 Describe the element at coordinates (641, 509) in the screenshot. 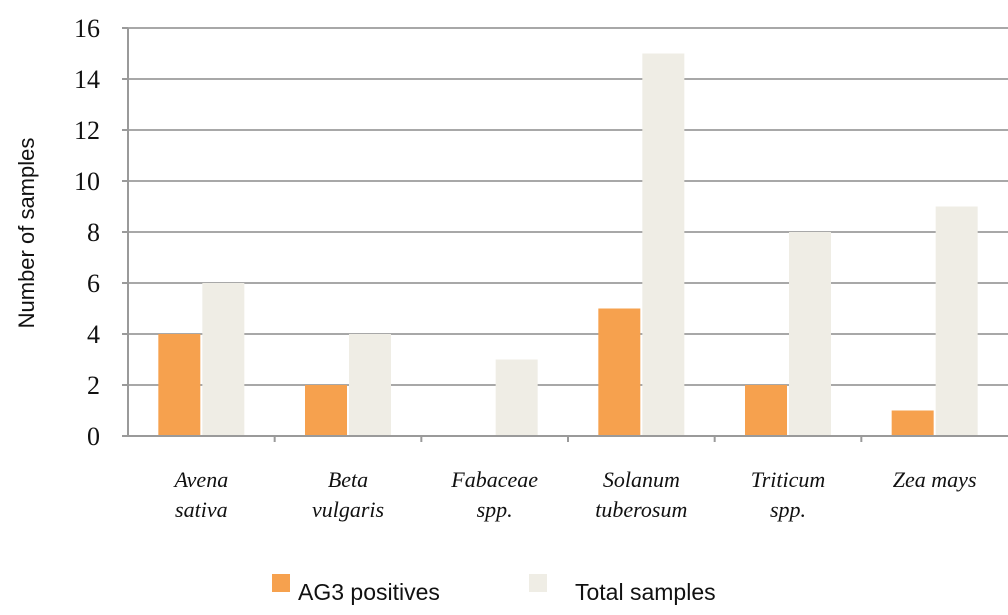

I see `x-tick-label-line: tuberosum` at that location.